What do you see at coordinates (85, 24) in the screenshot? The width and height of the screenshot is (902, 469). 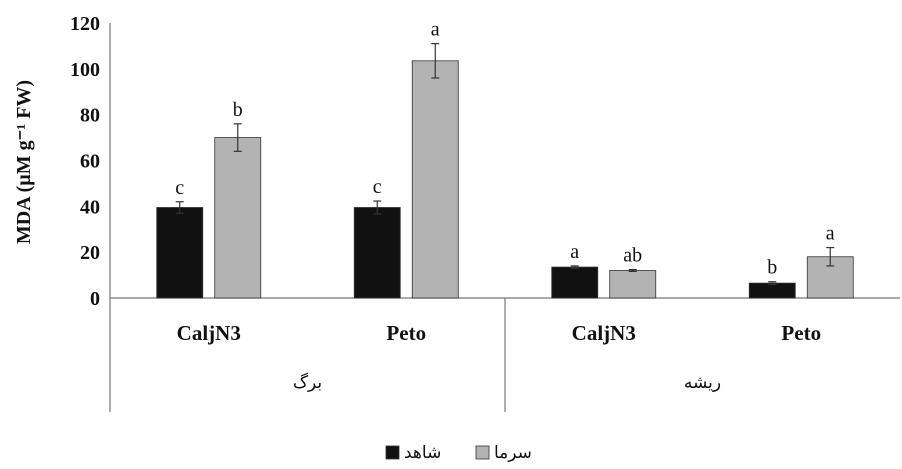 I see `y-tick-label: 120` at bounding box center [85, 24].